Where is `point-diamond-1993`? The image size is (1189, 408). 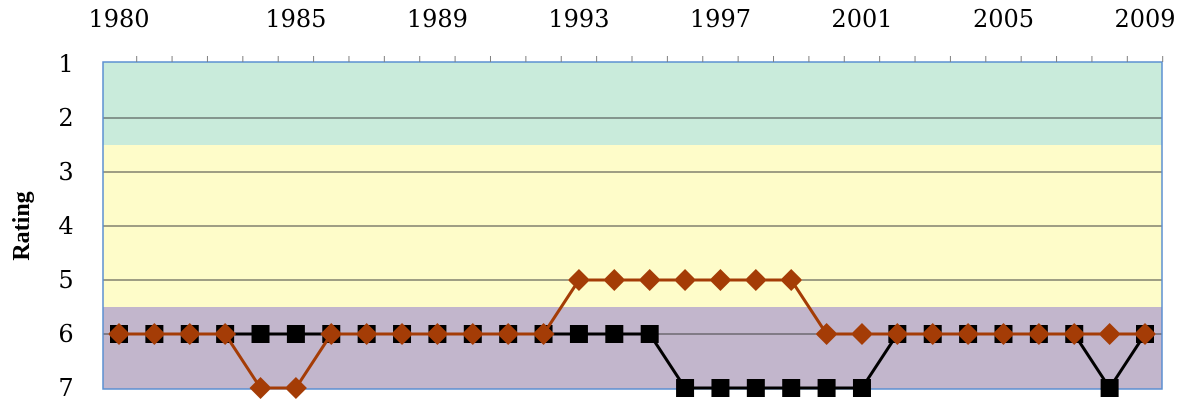 point-diamond-1993 is located at coordinates (578, 280).